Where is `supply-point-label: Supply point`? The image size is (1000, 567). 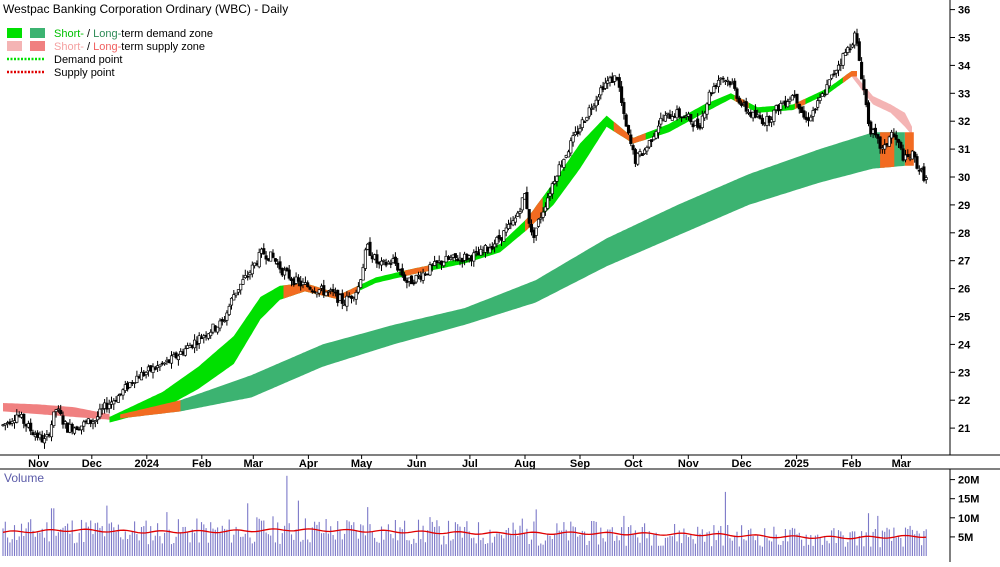
supply-point-label: Supply point is located at coordinates (84, 73).